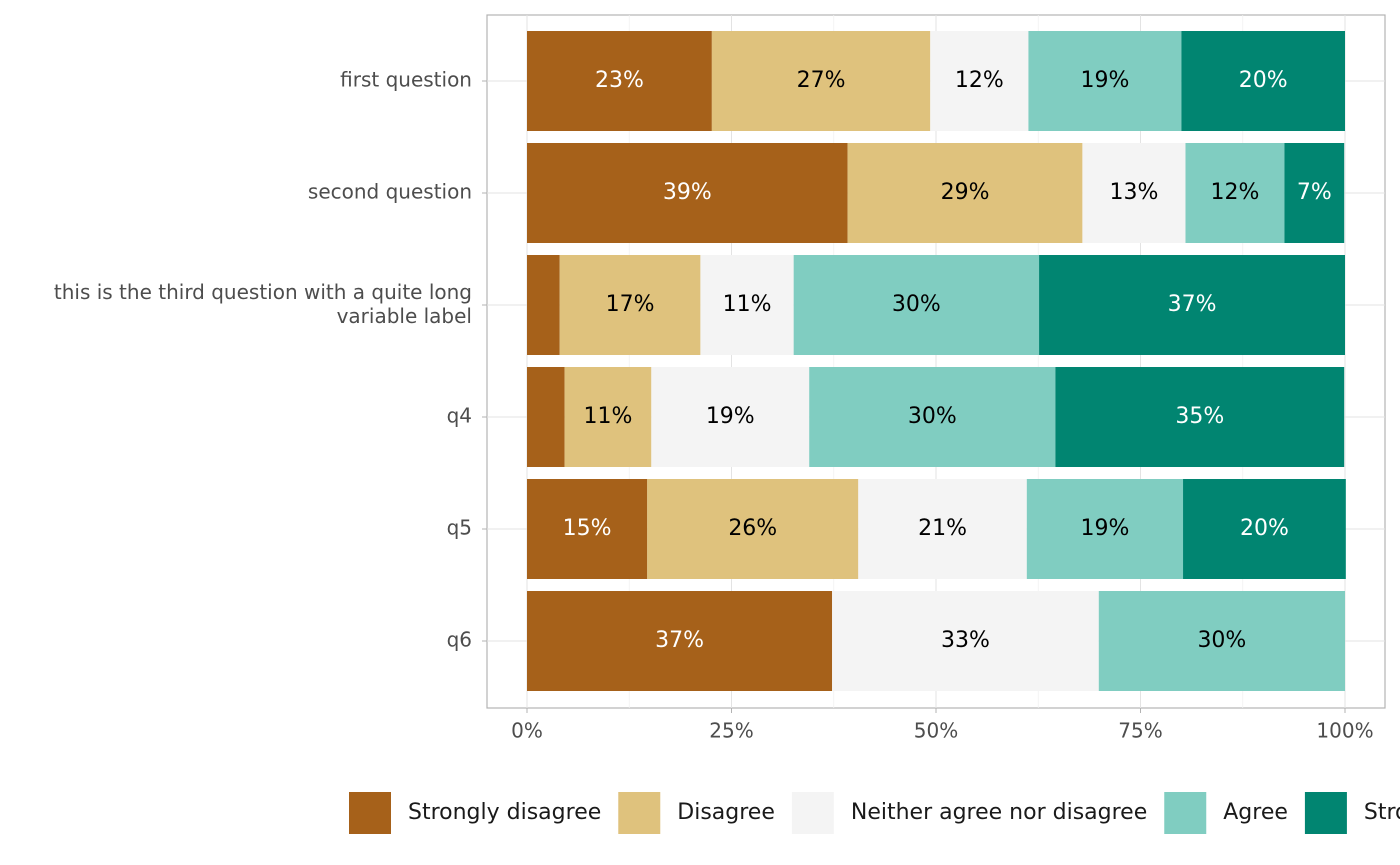  I want to click on value-label: 7%, so click(1314, 192).